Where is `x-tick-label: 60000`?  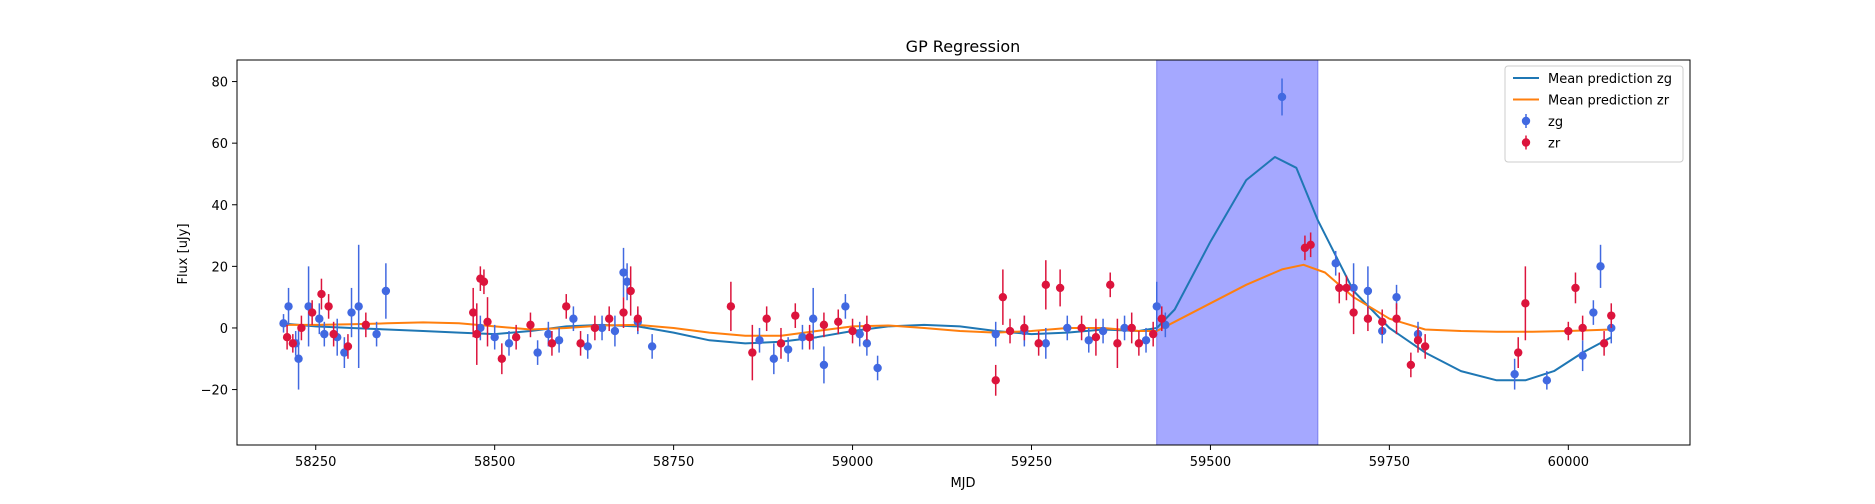 x-tick-label: 60000 is located at coordinates (1568, 462).